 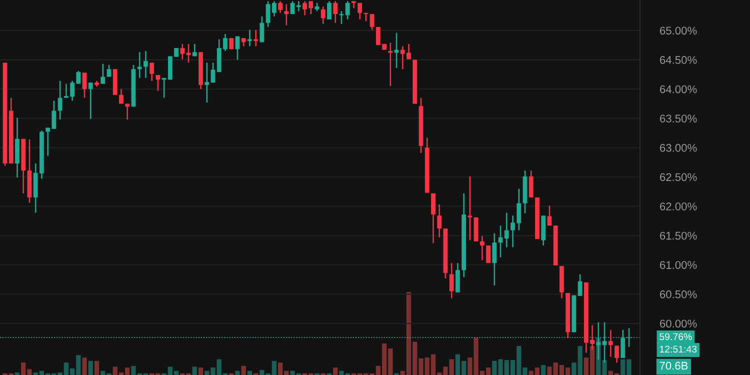 What do you see at coordinates (678, 206) in the screenshot?
I see `y-tick-label: 62.00%` at bounding box center [678, 206].